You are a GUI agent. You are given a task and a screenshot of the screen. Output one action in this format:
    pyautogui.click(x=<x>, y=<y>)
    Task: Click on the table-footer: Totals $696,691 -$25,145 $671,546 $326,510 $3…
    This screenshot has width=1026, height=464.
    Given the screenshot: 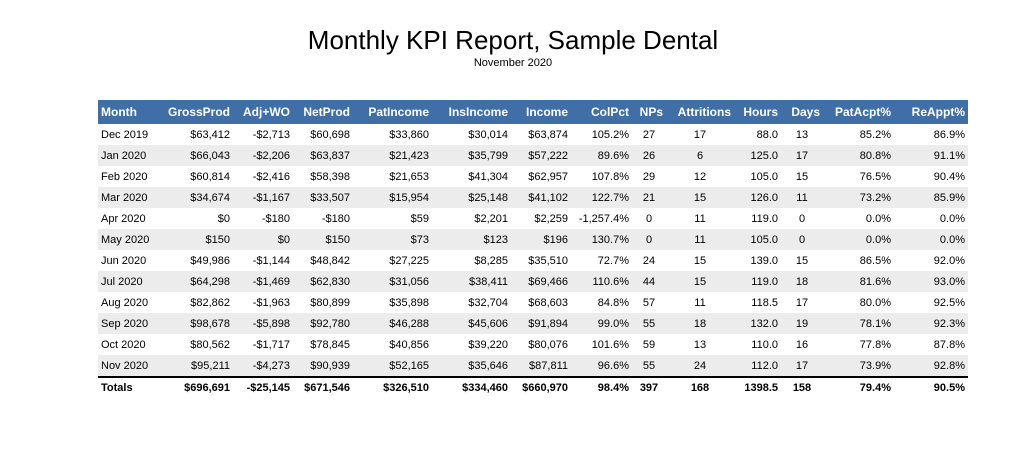 What is the action you would take?
    pyautogui.click(x=533, y=386)
    